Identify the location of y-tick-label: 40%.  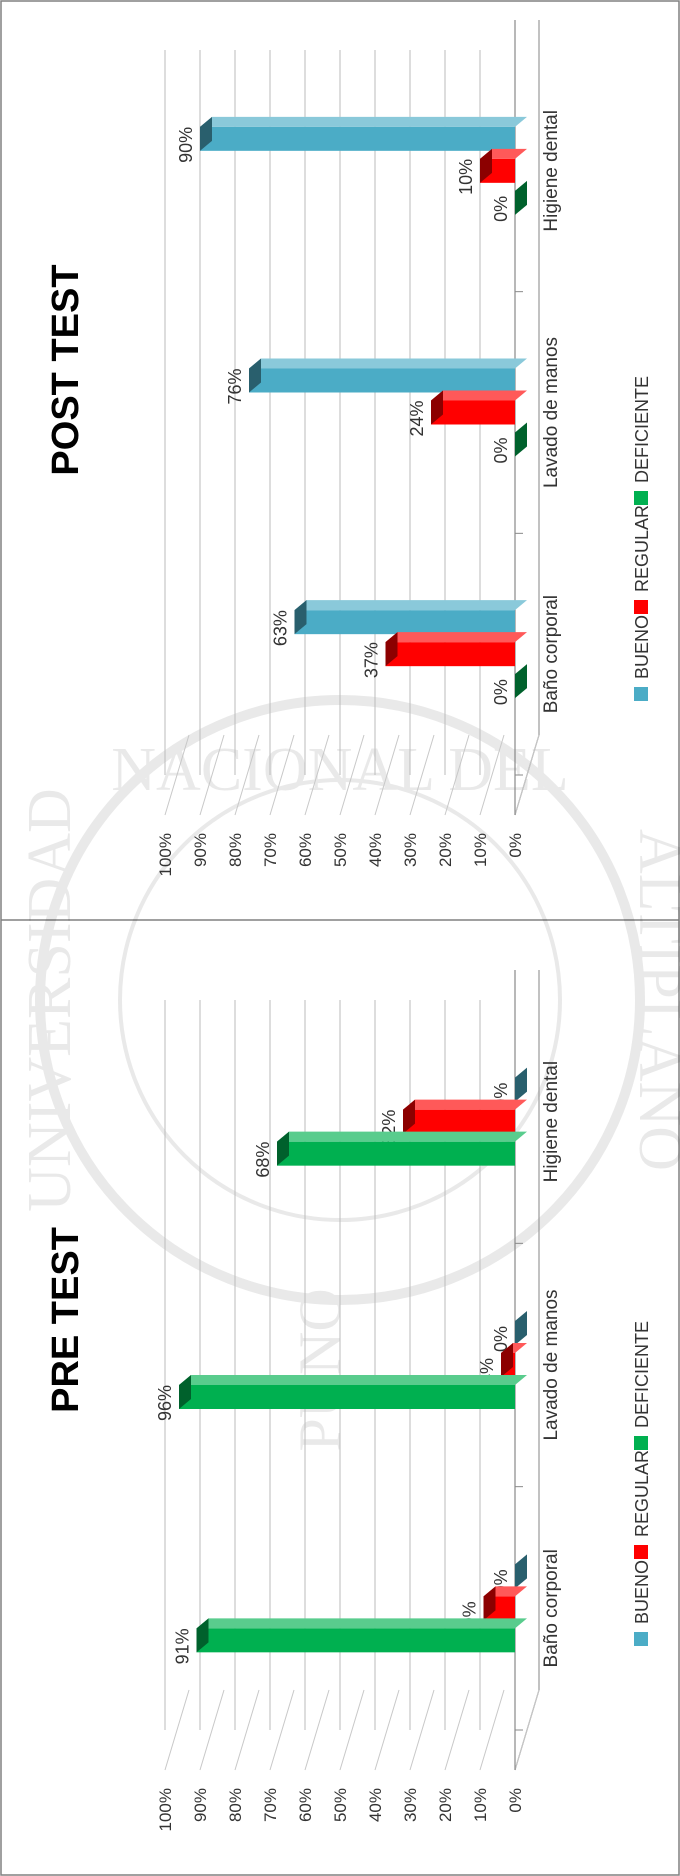
(375, 850).